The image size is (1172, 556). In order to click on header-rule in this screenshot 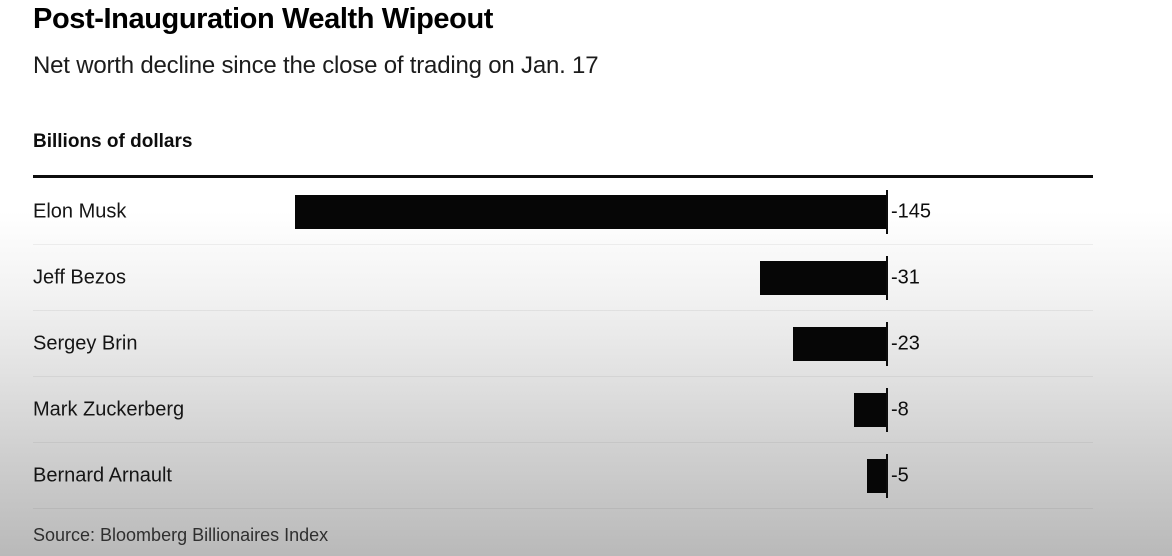, I will do `click(563, 176)`.